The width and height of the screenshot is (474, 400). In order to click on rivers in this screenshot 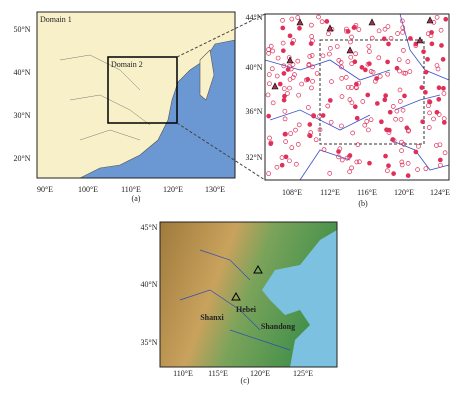, I will do `click(235, 300)`.